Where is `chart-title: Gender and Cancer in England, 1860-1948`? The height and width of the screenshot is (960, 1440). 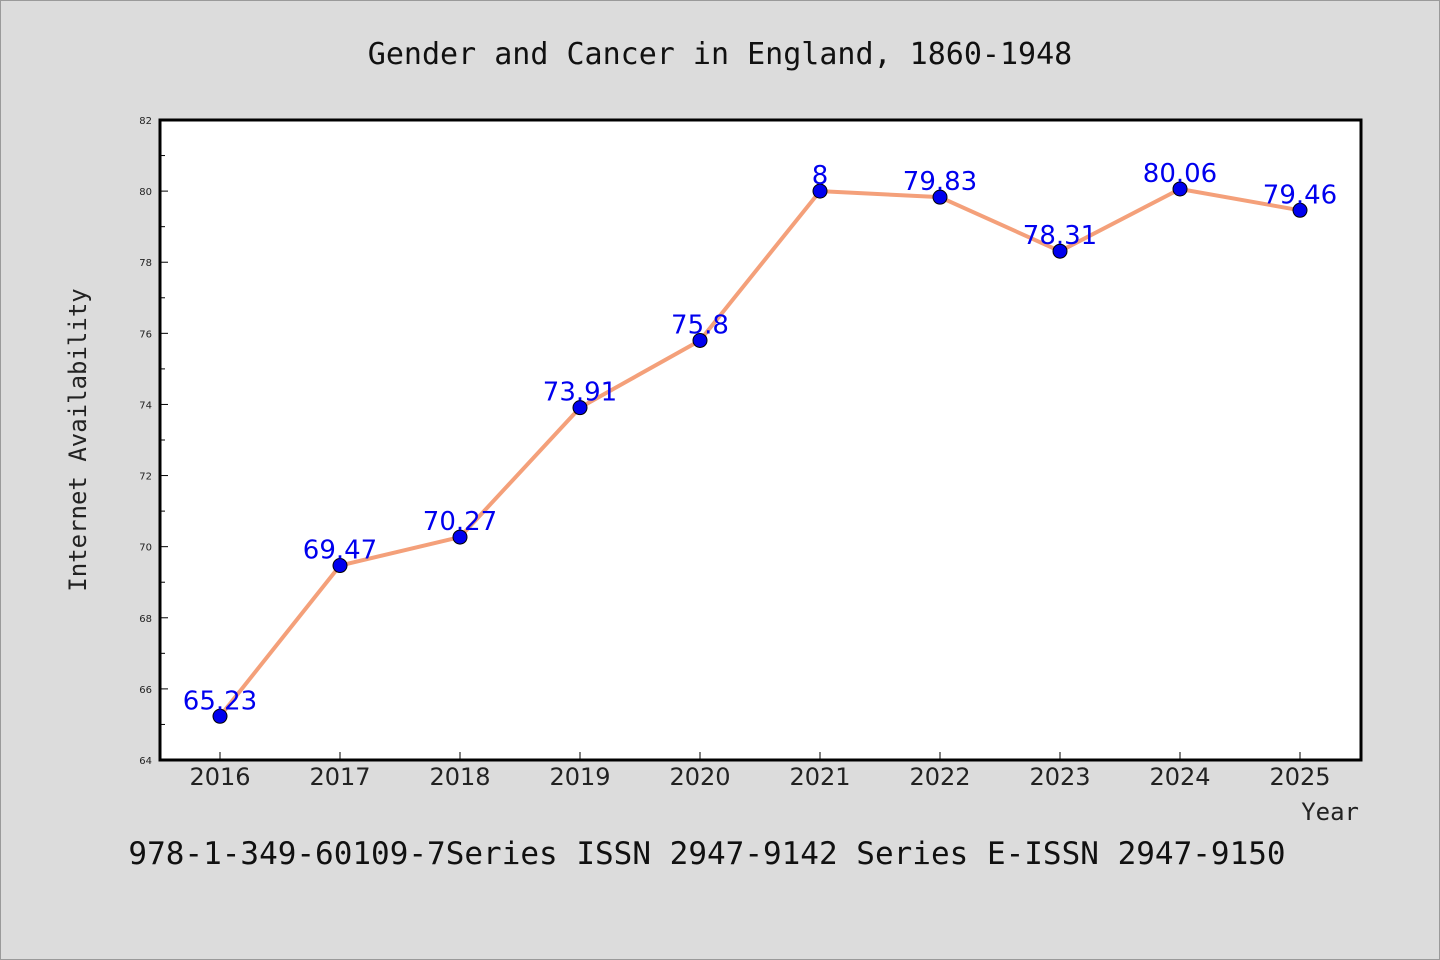 chart-title: Gender and Cancer in England, 1860-1948 is located at coordinates (720, 54).